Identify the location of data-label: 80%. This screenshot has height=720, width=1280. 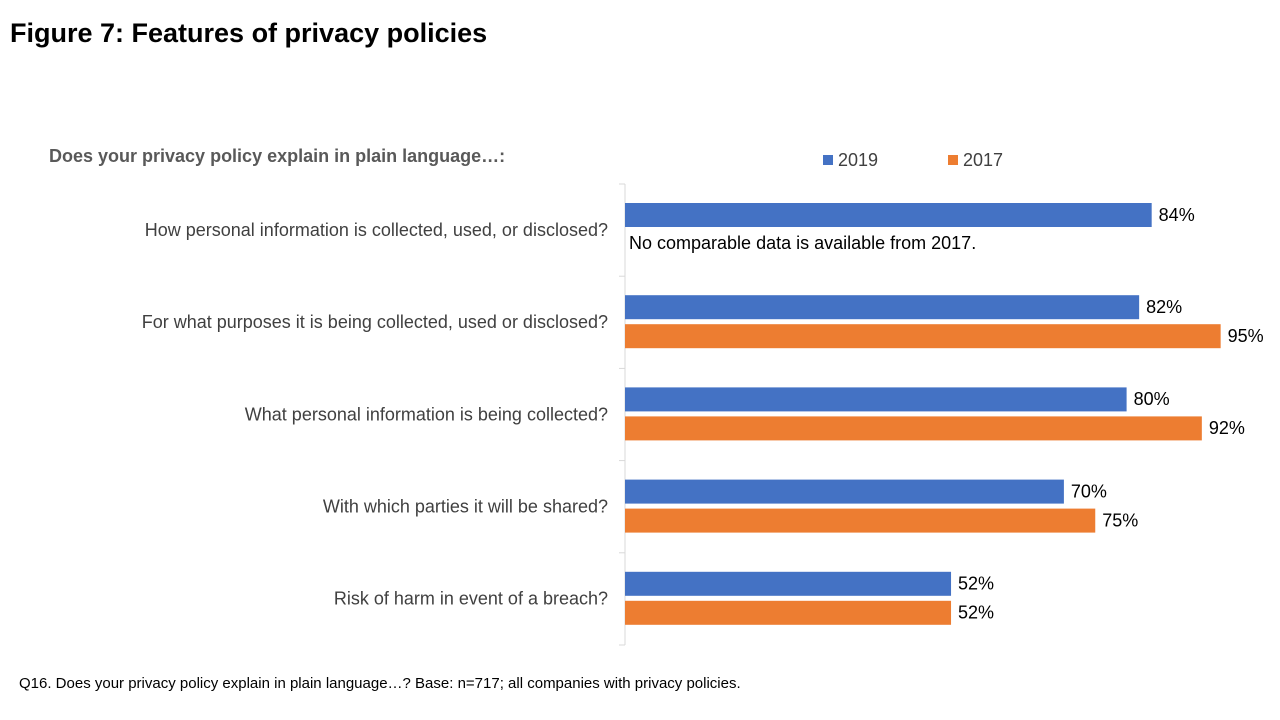
(1152, 399).